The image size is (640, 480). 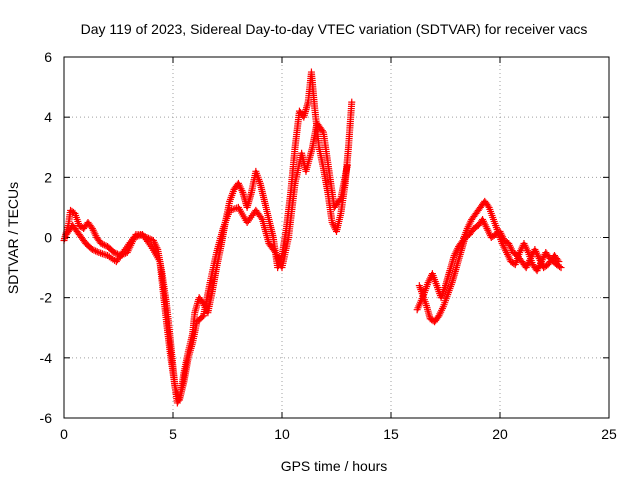 What do you see at coordinates (46, 298) in the screenshot?
I see `y-tick-label: -2` at bounding box center [46, 298].